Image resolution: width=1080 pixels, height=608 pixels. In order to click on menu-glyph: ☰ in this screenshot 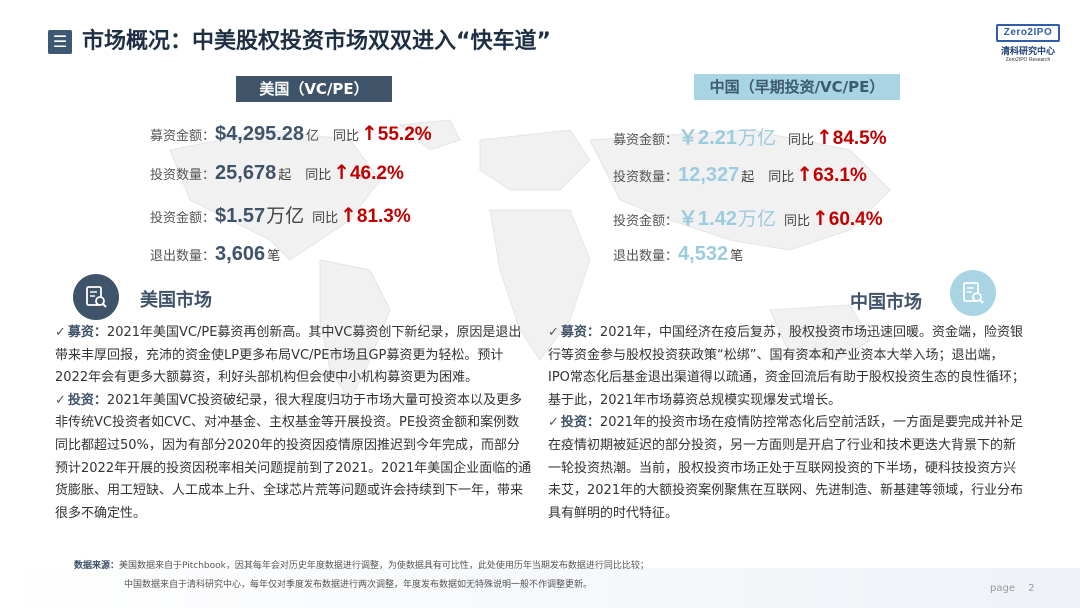, I will do `click(60, 41)`.